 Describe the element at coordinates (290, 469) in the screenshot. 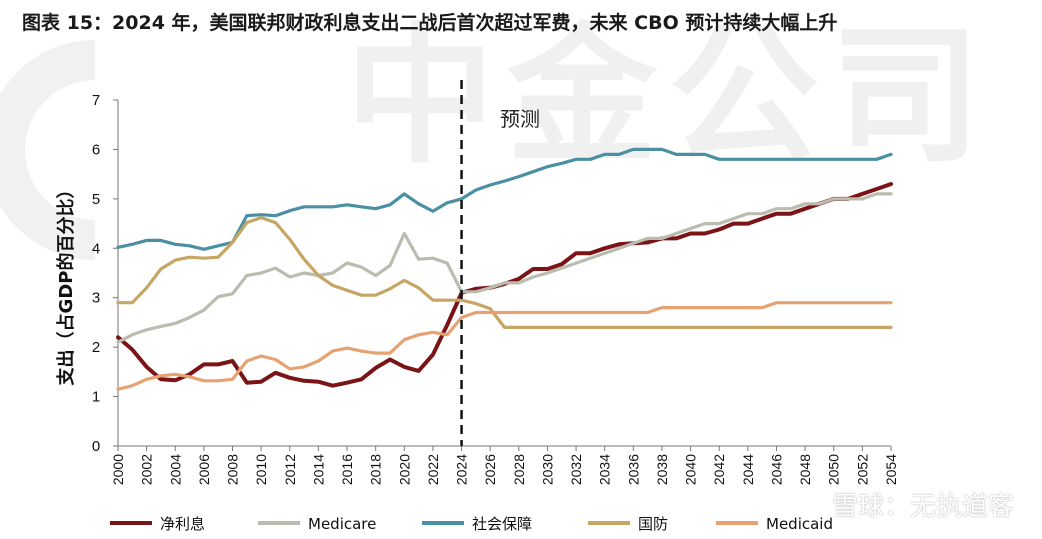

I see `x-tick-label: 2012` at that location.